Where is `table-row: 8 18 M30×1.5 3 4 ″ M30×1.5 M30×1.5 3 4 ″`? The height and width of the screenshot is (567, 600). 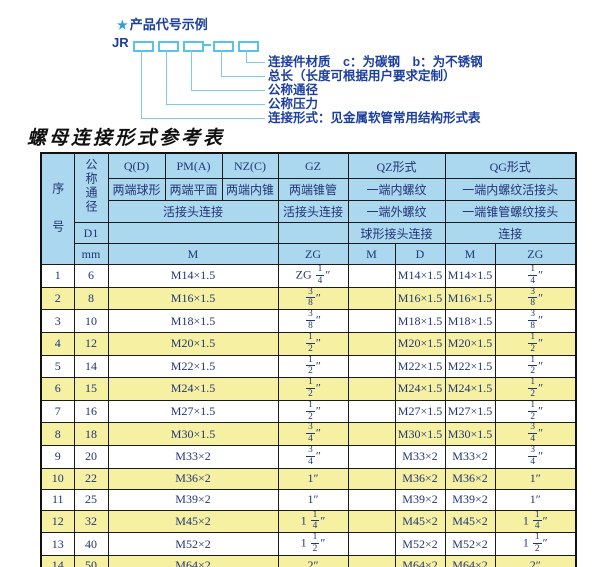
table-row: 8 18 M30×1.5 3 4 ″ M30×1.5 M30×1.5 3 4 ″ is located at coordinates (308, 434).